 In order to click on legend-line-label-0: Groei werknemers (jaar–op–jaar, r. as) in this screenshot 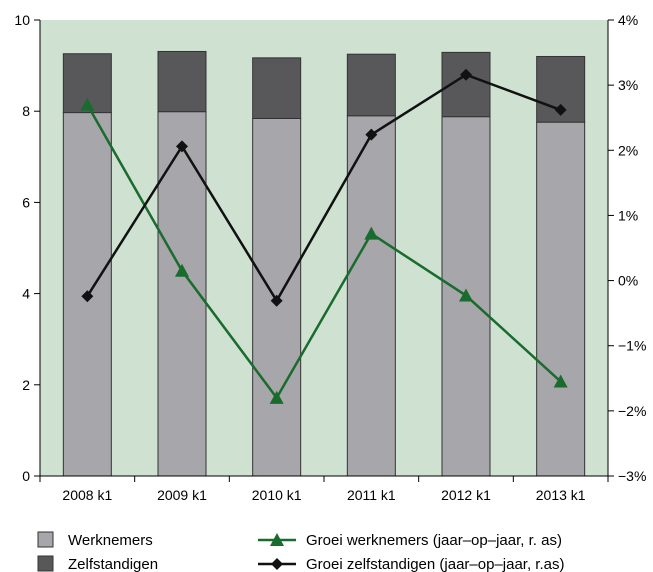, I will do `click(434, 540)`.